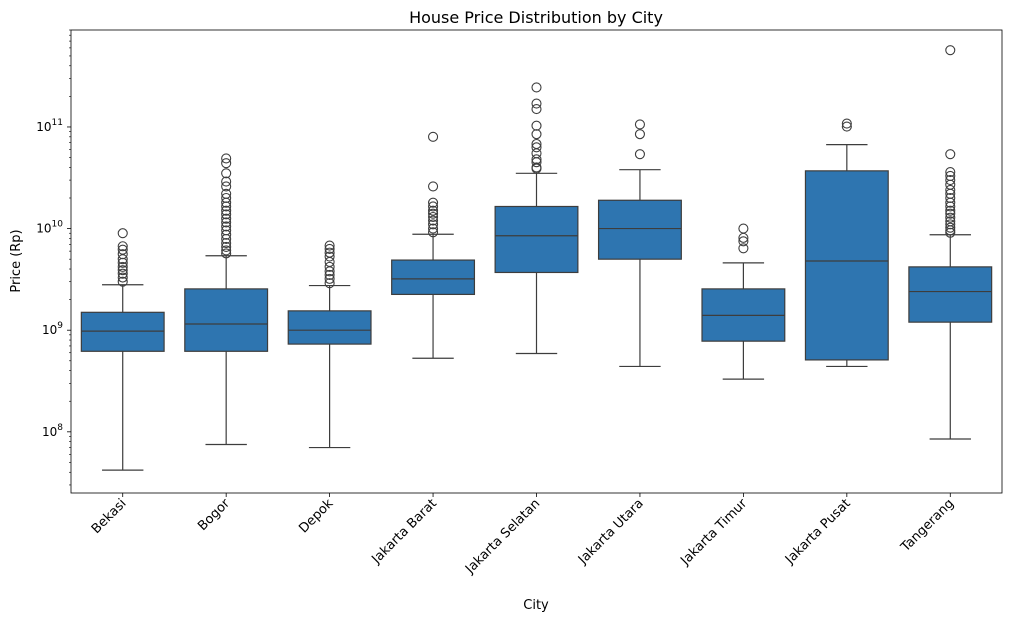 This screenshot has height=625, width=1010. I want to click on x-tick-label: Jakarta Selatan, so click(502, 536).